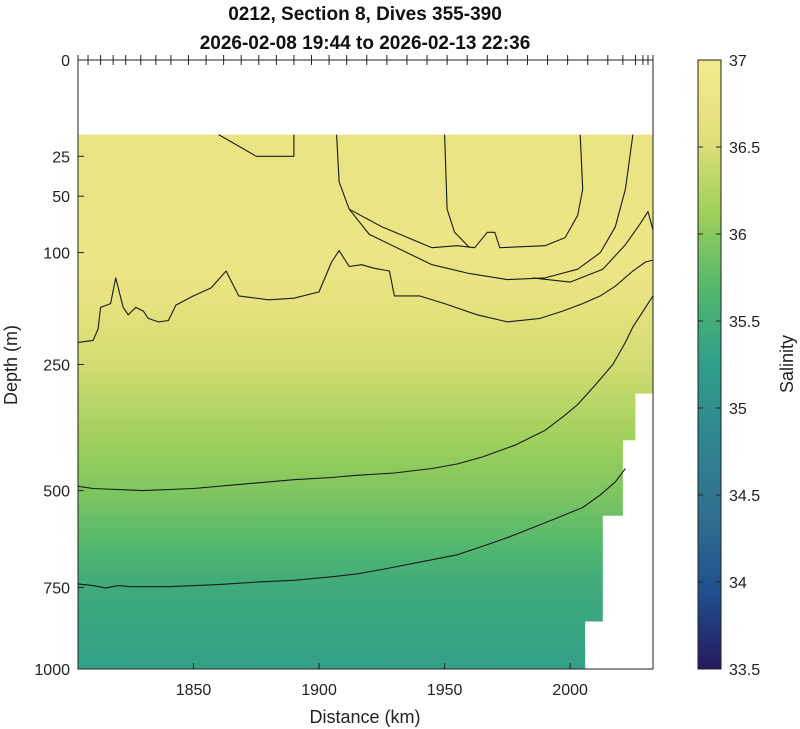 This screenshot has height=729, width=800. Describe the element at coordinates (744, 148) in the screenshot. I see `colorbar-tick-label: 36.5` at that location.